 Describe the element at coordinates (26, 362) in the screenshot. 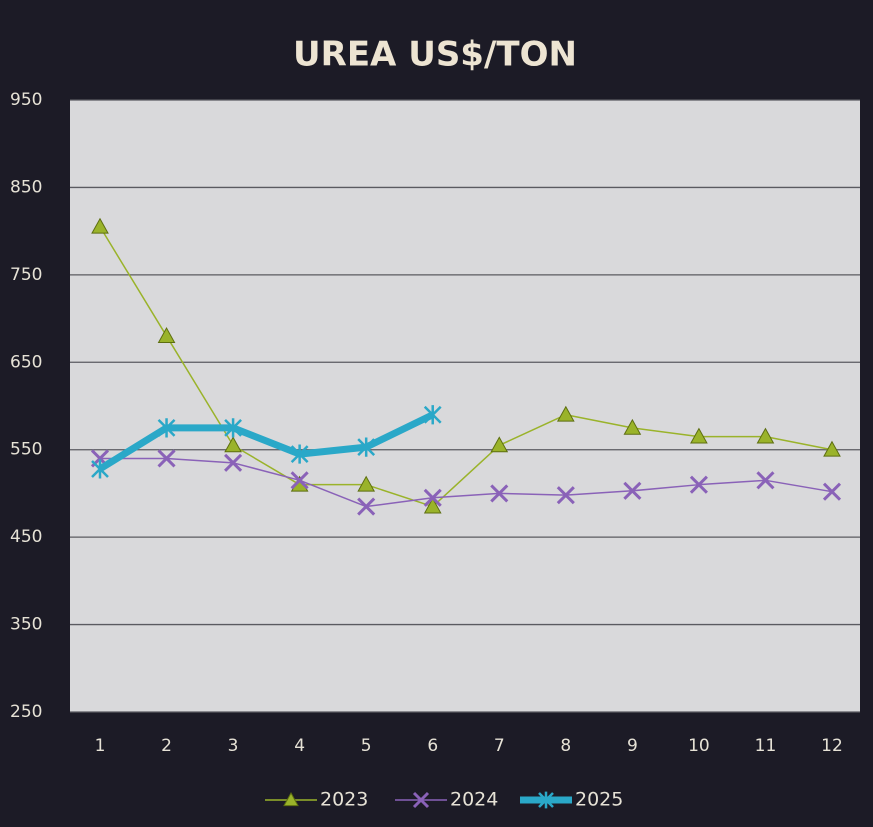

I see `y-tick-label: 650` at that location.